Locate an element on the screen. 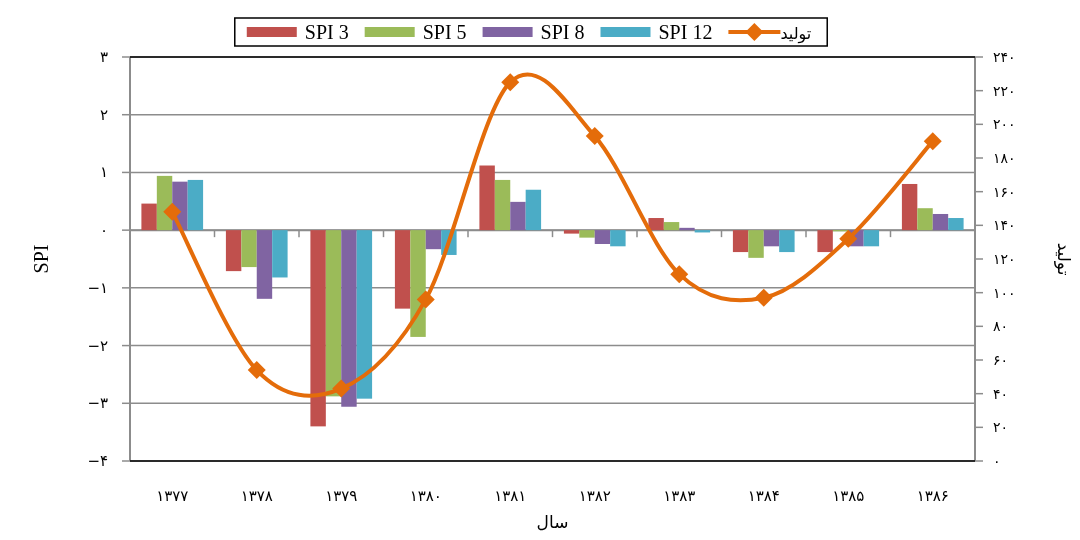  y2-tick-label: ۲۲۰ is located at coordinates (1004, 90).